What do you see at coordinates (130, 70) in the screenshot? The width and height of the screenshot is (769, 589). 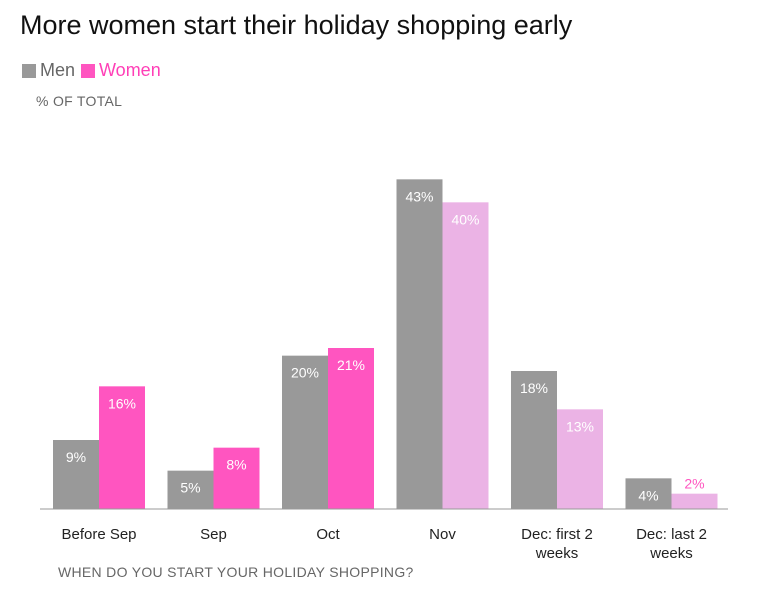 I see `legend-label-women: Women` at bounding box center [130, 70].